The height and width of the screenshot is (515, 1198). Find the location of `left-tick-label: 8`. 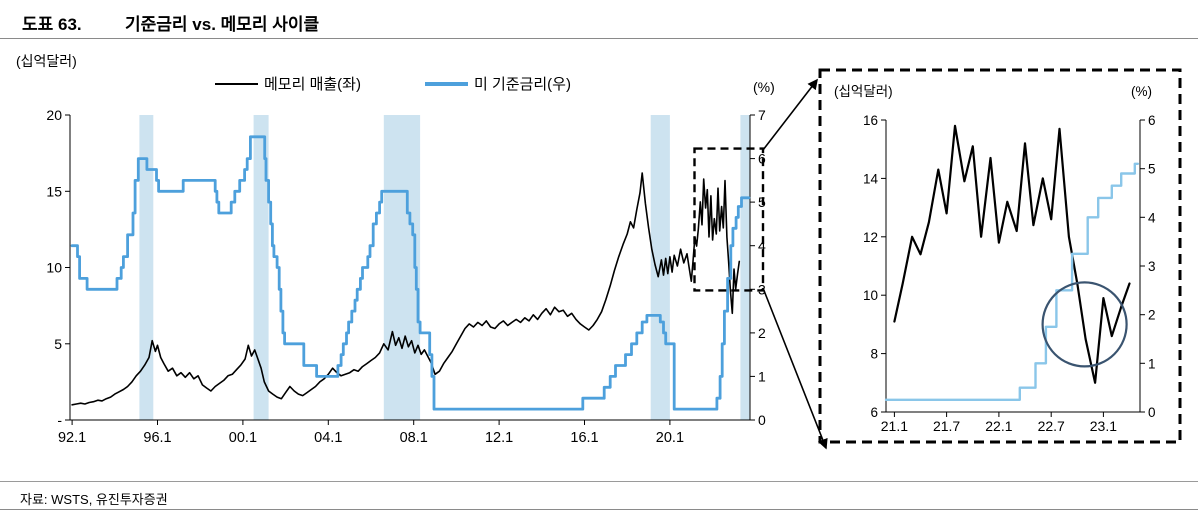

left-tick-label: 8 is located at coordinates (874, 354).